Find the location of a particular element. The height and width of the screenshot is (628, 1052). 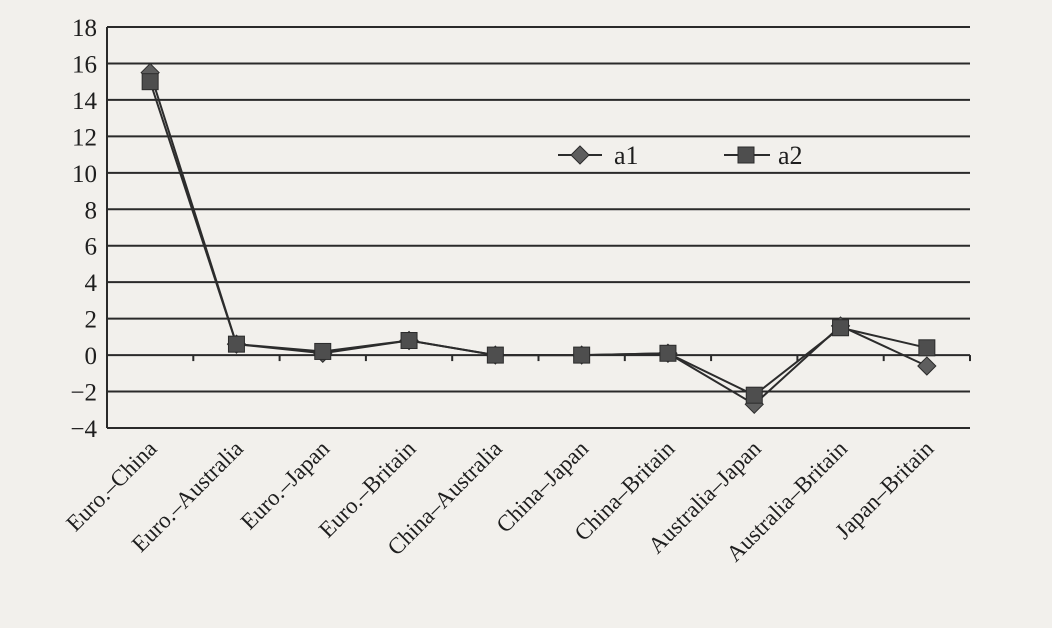

y-tick-label: 0 is located at coordinates (91, 356).